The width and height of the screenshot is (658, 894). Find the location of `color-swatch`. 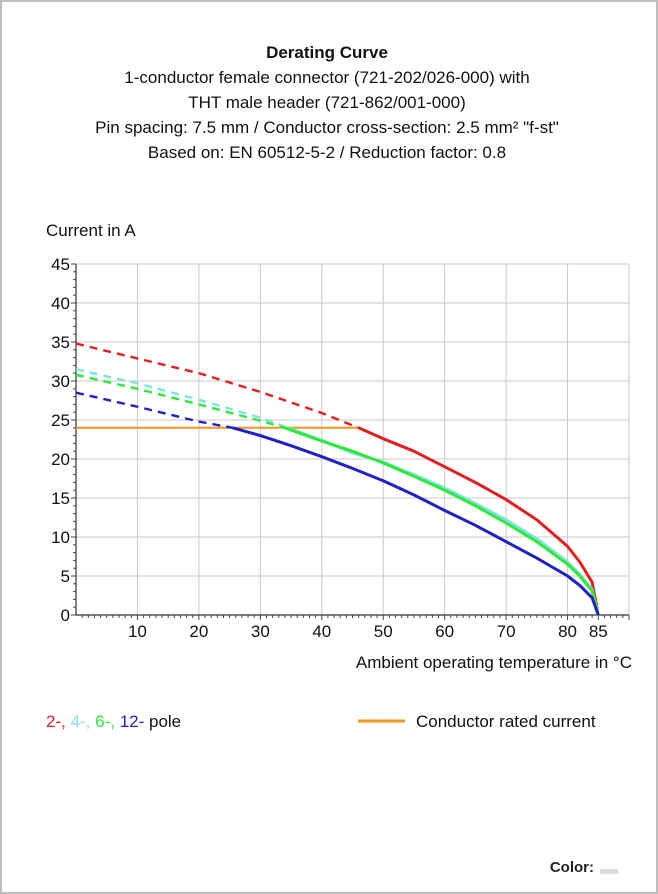

color-swatch is located at coordinates (609, 871).